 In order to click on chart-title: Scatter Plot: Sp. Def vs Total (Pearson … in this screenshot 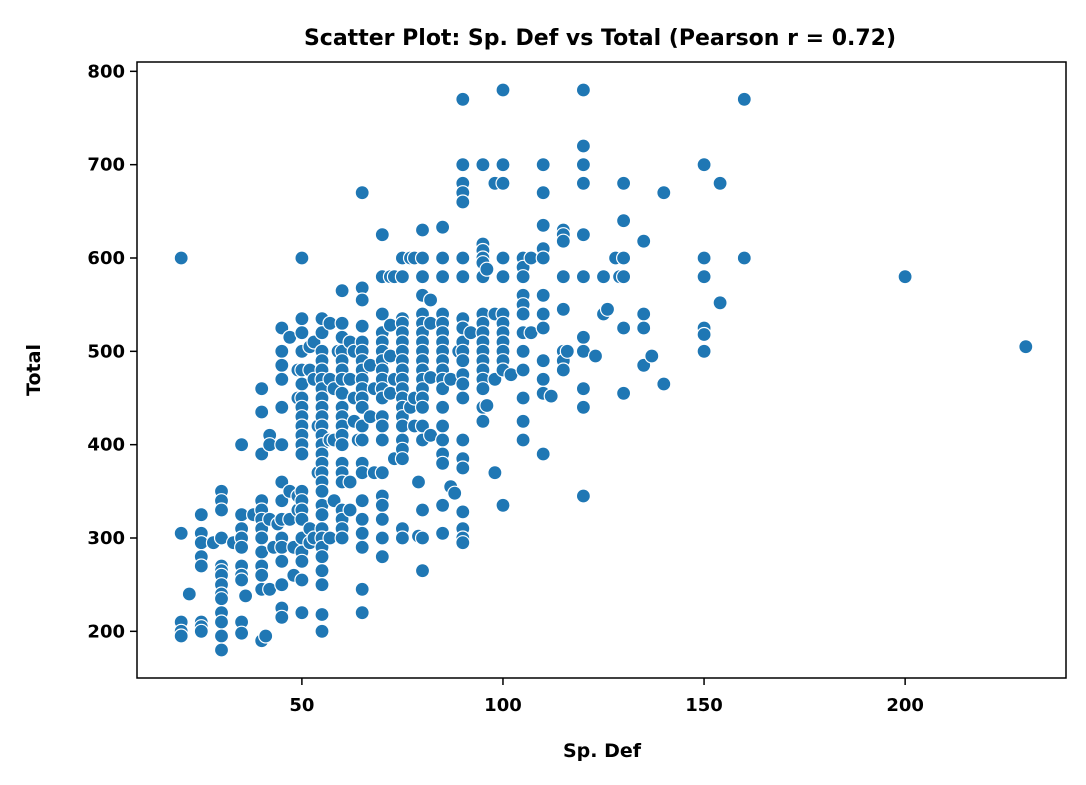, I will do `click(600, 38)`.